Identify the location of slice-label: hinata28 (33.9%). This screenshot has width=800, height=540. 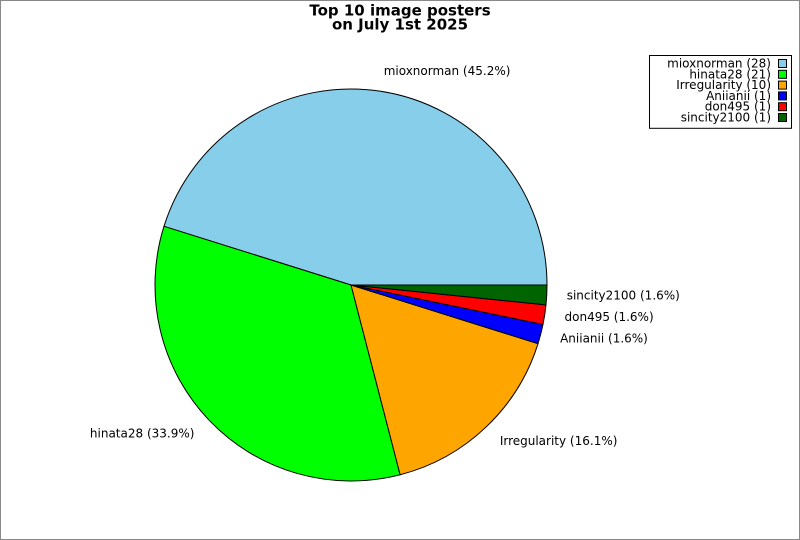
(142, 433).